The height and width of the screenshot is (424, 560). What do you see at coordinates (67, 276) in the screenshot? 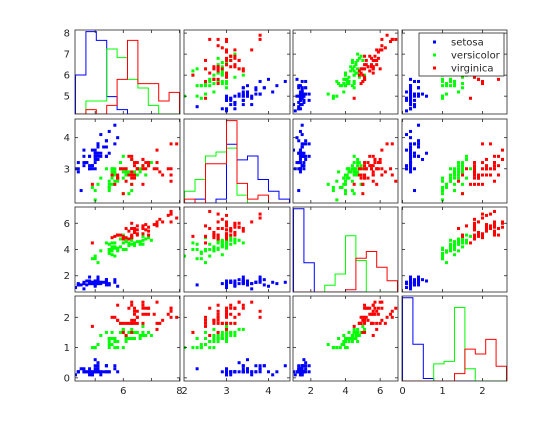
I see `y-tick-label: 2` at bounding box center [67, 276].